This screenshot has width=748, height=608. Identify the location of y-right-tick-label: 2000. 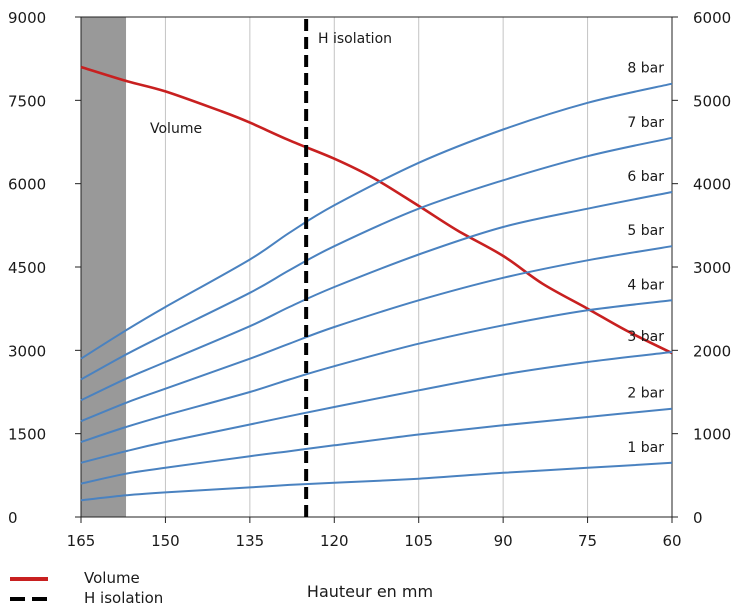
(712, 351).